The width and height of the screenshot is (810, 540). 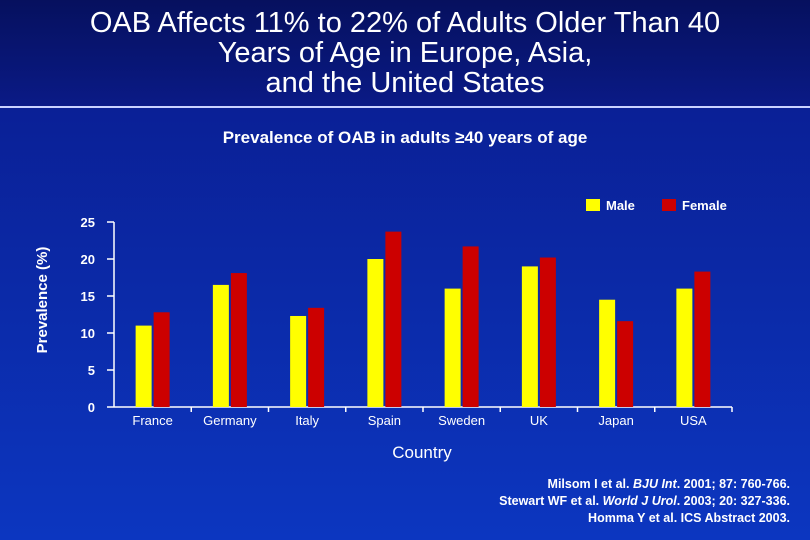 I want to click on y-tick-label: 5, so click(x=91, y=370).